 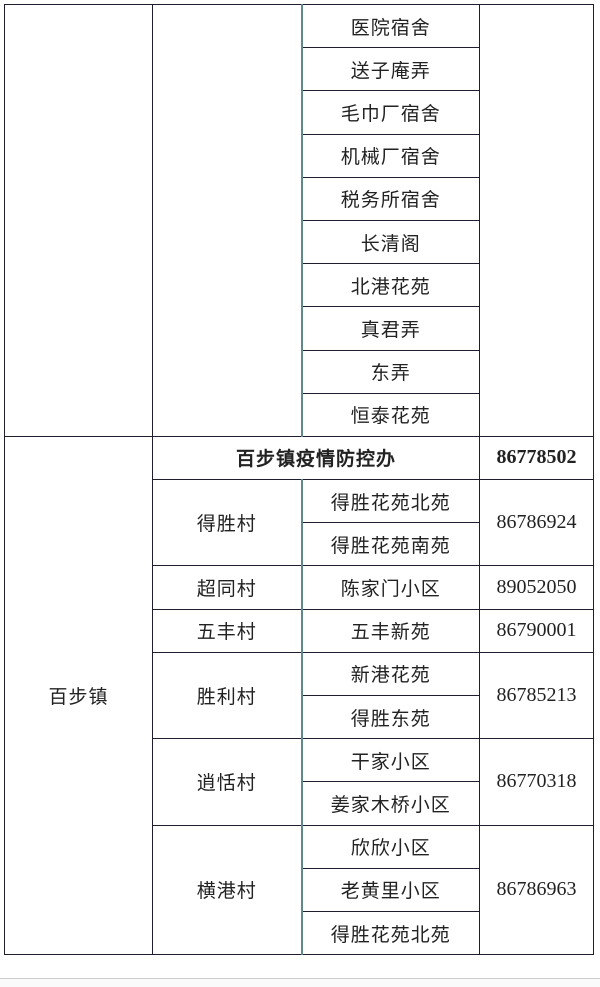 I want to click on village-name: 得胜村, so click(x=227, y=523).